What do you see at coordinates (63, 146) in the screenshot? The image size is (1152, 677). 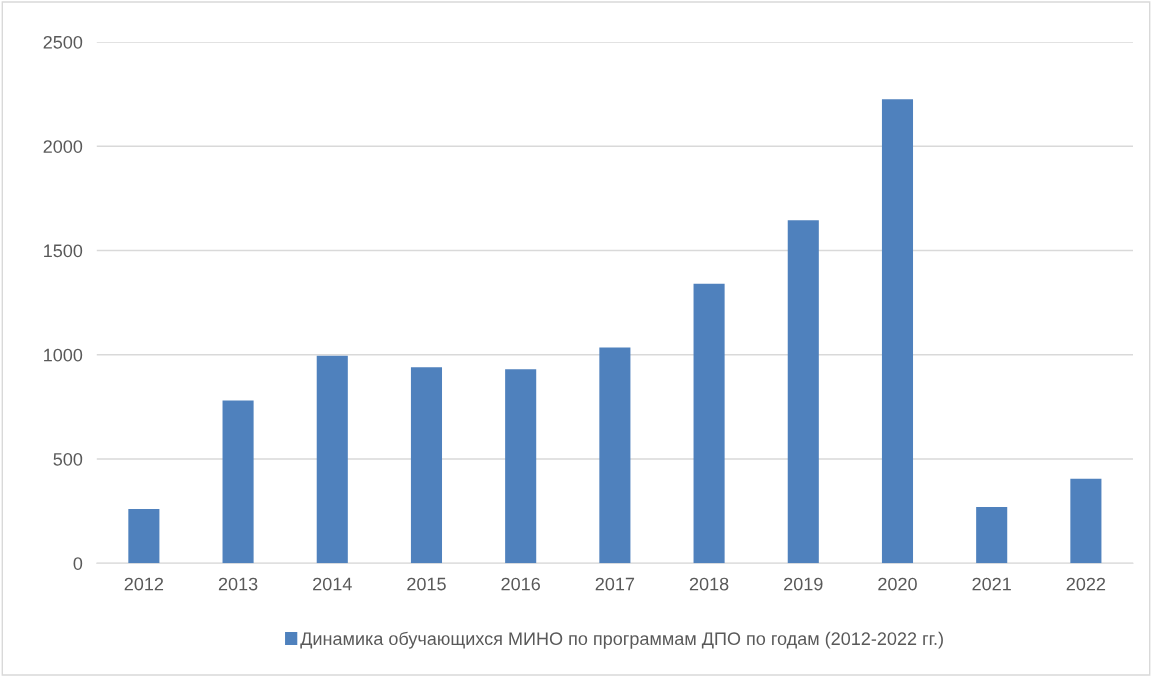 I see `y-tick-label: 2000` at bounding box center [63, 146].